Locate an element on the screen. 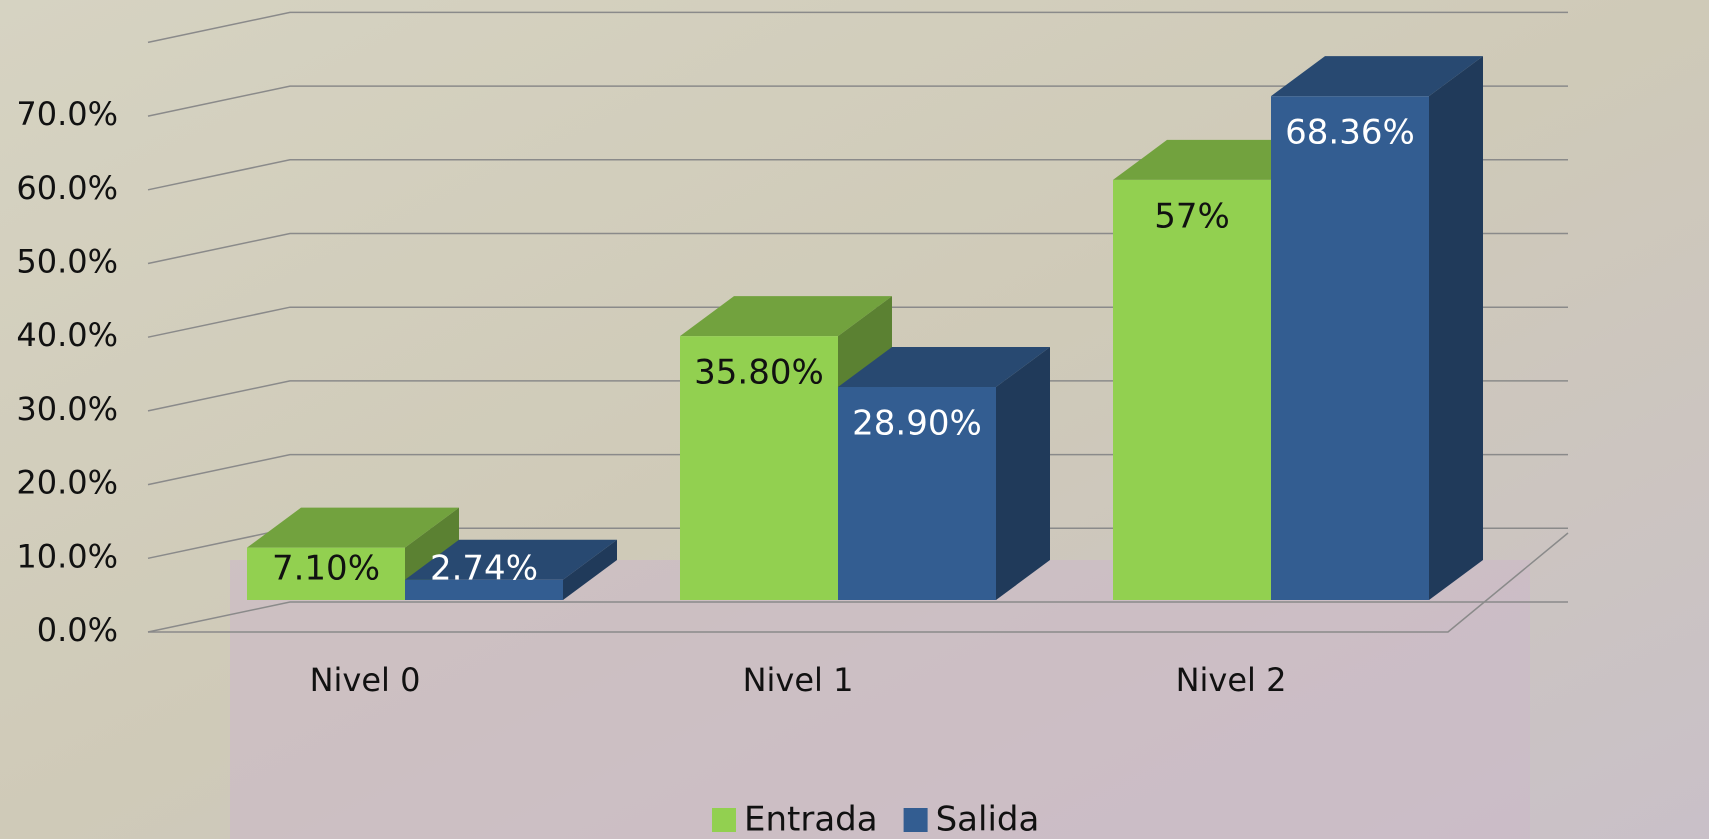 Image resolution: width=1709 pixels, height=839 pixels. data-label: 7.10% is located at coordinates (326, 569).